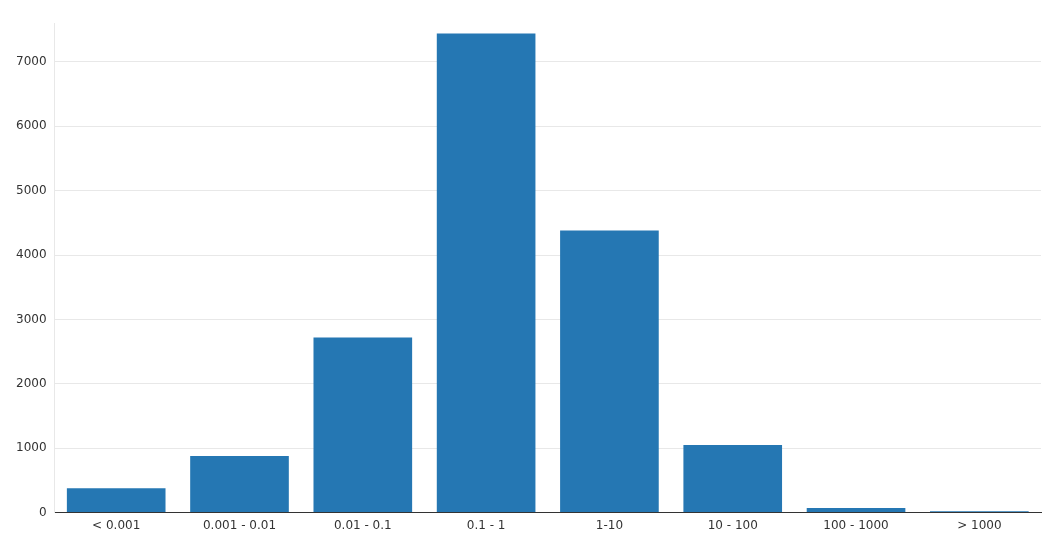 This screenshot has height=547, width=1059. Describe the element at coordinates (239, 524) in the screenshot. I see `x-tick-label: 0.001 - 0.01` at that location.